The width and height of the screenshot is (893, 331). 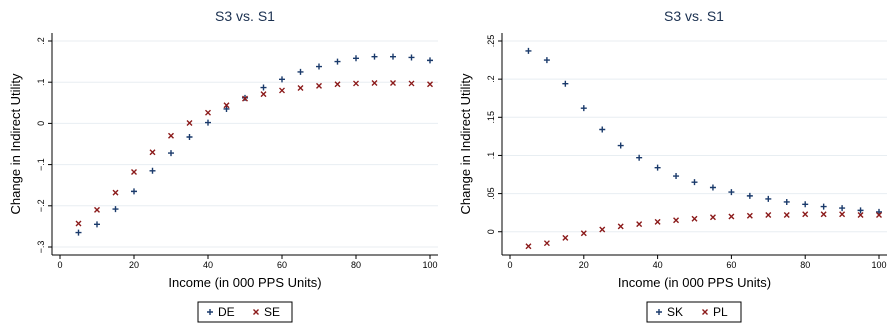 What do you see at coordinates (465, 143) in the screenshot?
I see `y-axis-label: Change in Indirect Utility` at bounding box center [465, 143].